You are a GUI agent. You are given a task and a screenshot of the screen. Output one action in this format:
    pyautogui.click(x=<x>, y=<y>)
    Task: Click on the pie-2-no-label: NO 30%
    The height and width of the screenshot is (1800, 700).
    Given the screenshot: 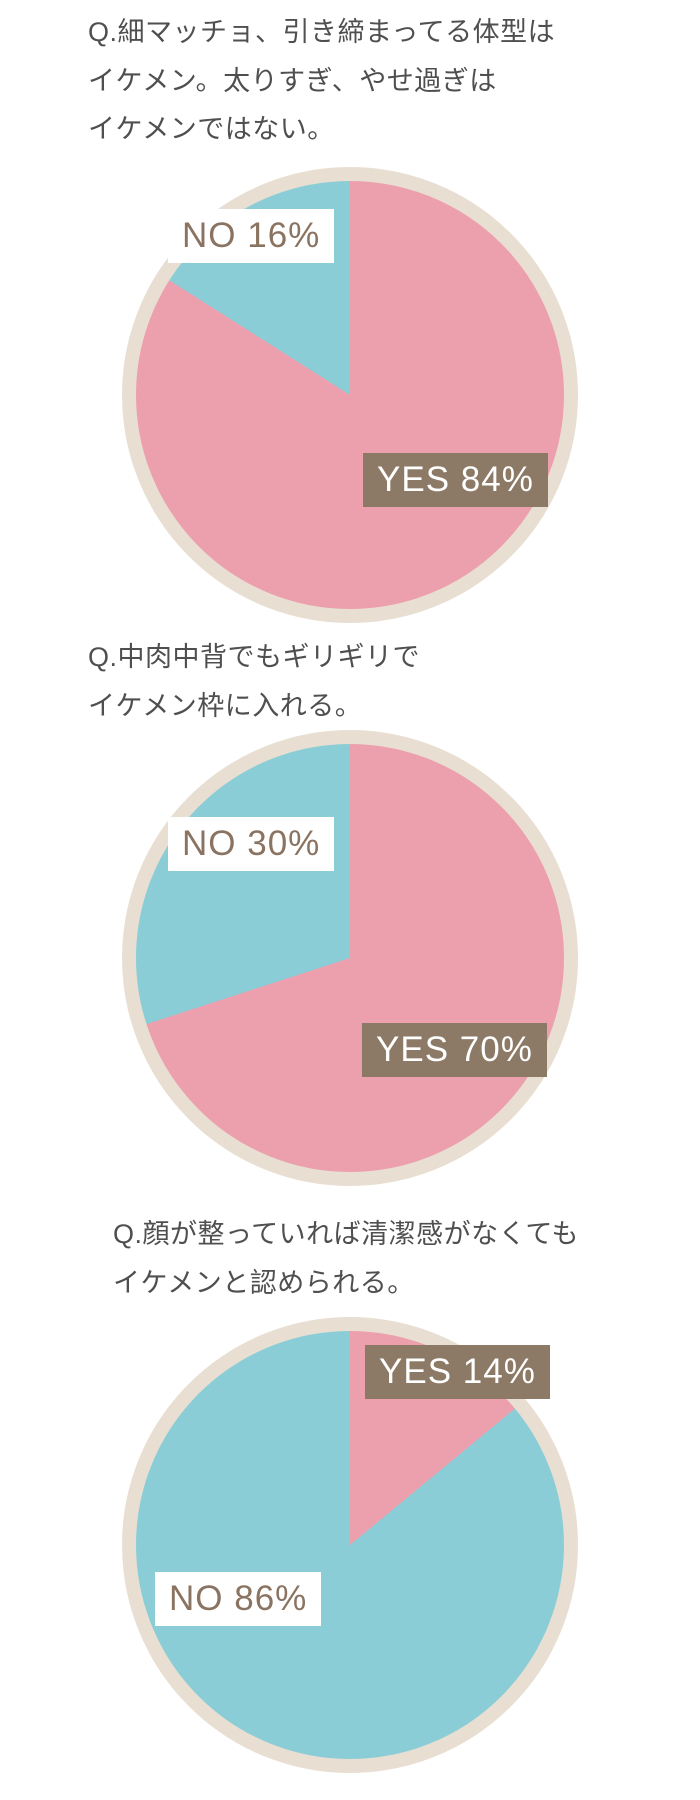 What is the action you would take?
    pyautogui.click(x=251, y=844)
    